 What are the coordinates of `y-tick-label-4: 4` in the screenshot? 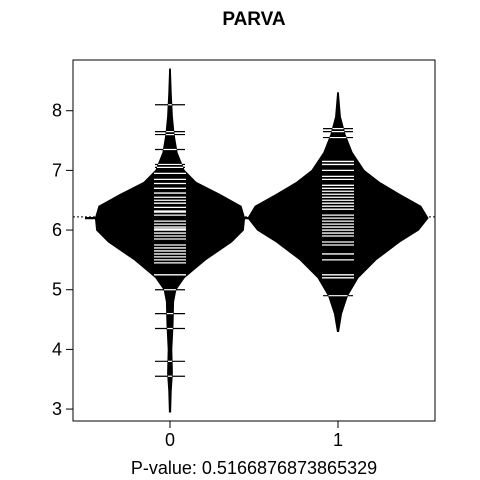 It's located at (57, 349).